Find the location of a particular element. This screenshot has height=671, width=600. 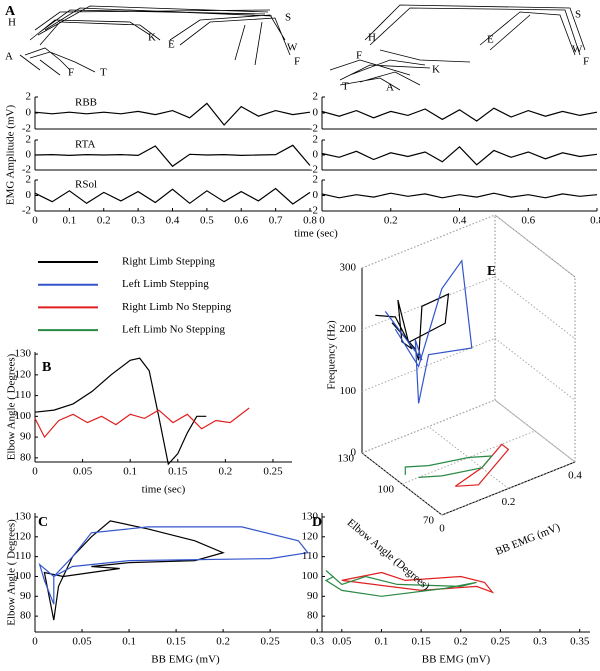

stick-label: W is located at coordinates (292, 48).